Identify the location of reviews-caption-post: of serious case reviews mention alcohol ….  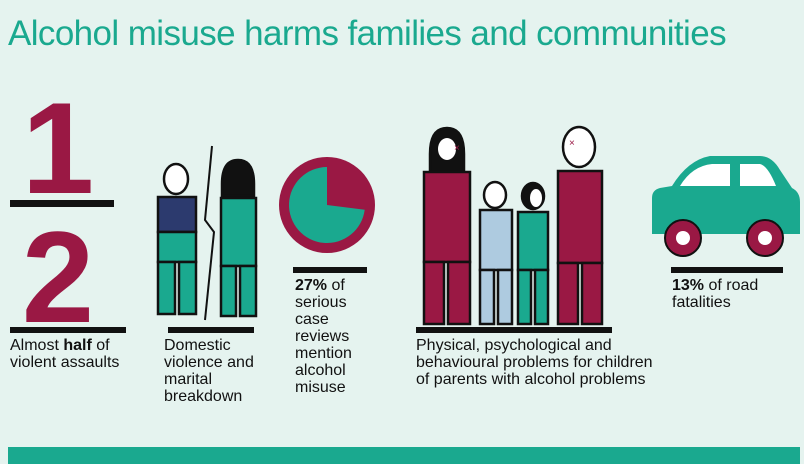
(323, 336).